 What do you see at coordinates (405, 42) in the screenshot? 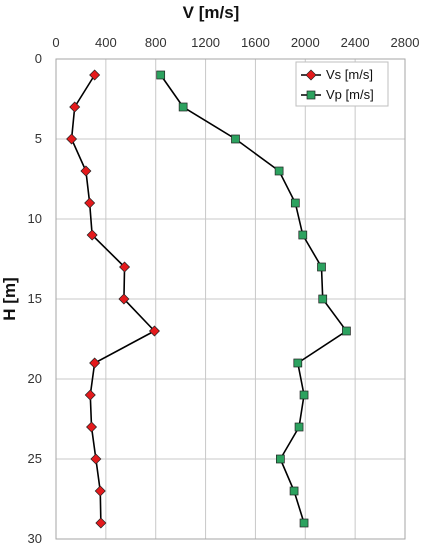
I see `x-tick-label: 2800` at bounding box center [405, 42].